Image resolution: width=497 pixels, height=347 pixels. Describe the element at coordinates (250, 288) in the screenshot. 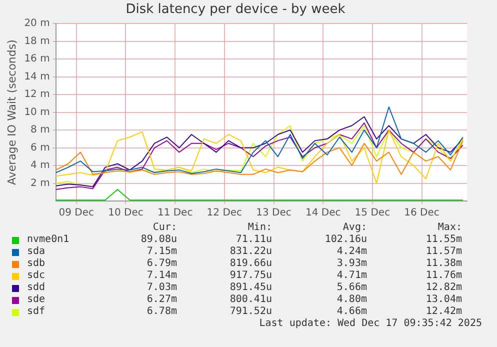

I see `text: 891.45u` at that location.